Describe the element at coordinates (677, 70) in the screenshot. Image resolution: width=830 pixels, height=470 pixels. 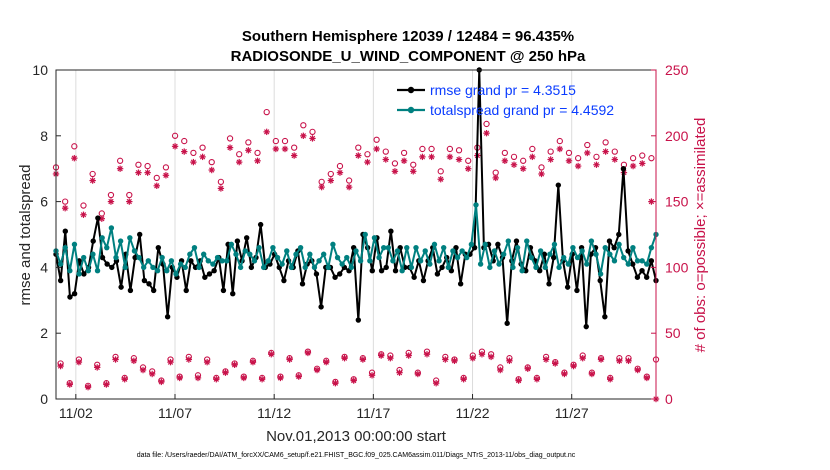
I see `y2-tick-label: 250` at that location.